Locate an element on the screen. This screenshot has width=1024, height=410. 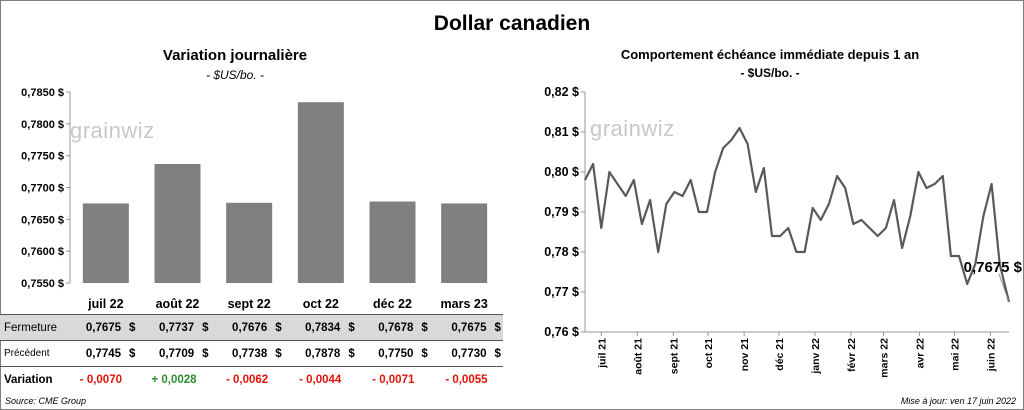
table-cell: 0,7738 is located at coordinates (250, 353).